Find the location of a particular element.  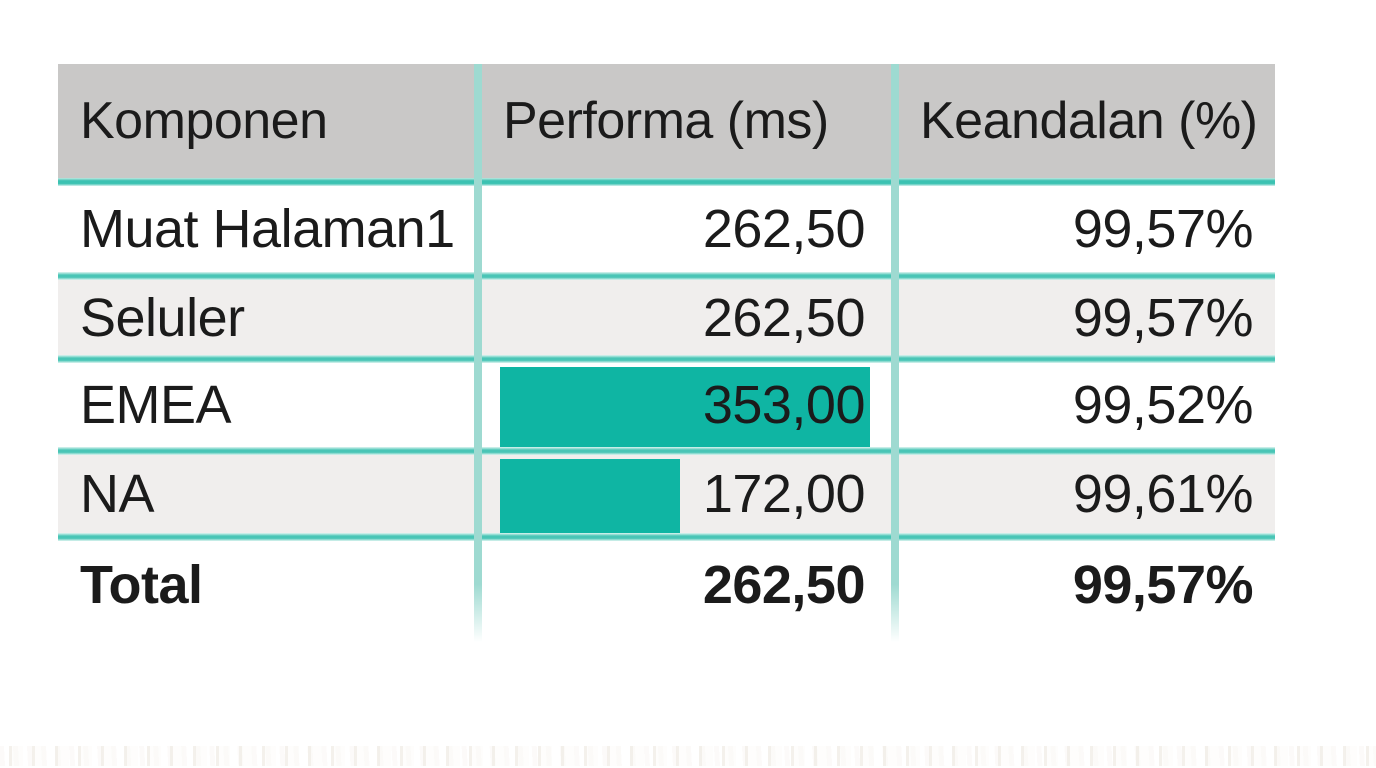

cell-total-performa: 262,50 is located at coordinates (690, 584).